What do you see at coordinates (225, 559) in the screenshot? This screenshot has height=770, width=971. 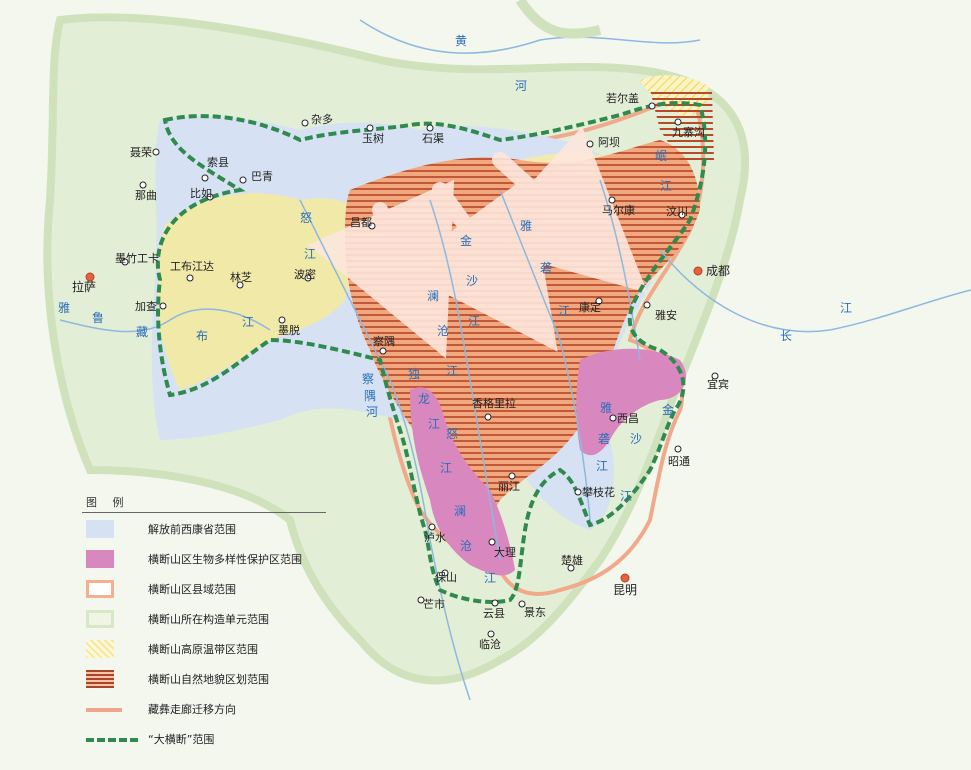 I see `legend-label: 横断山区生物多样性保护区范围` at bounding box center [225, 559].